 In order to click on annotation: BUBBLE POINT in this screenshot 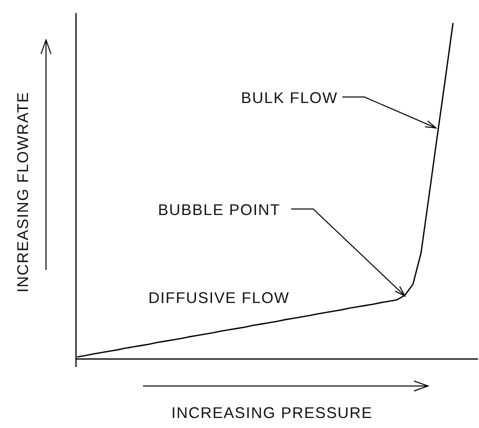, I will do `click(219, 210)`.